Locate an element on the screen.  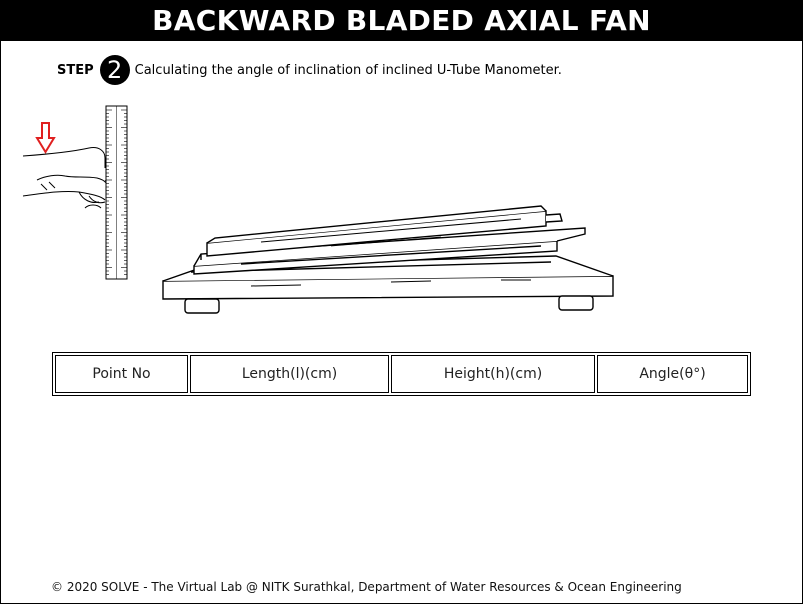
hand-illustration is located at coordinates (68, 178).